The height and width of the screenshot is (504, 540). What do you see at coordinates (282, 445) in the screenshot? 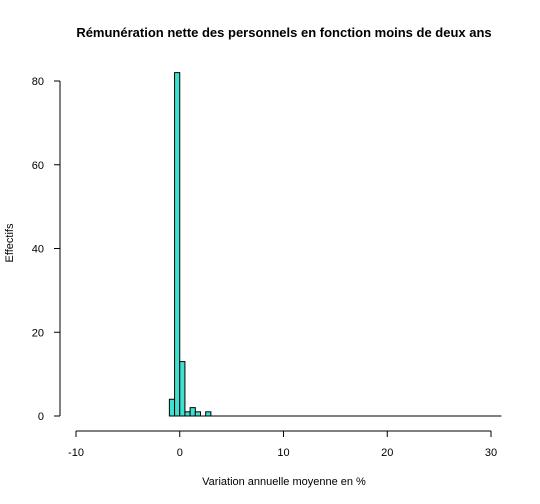
I see `x-ticks-group: -10 0 10 20 30` at bounding box center [282, 445].